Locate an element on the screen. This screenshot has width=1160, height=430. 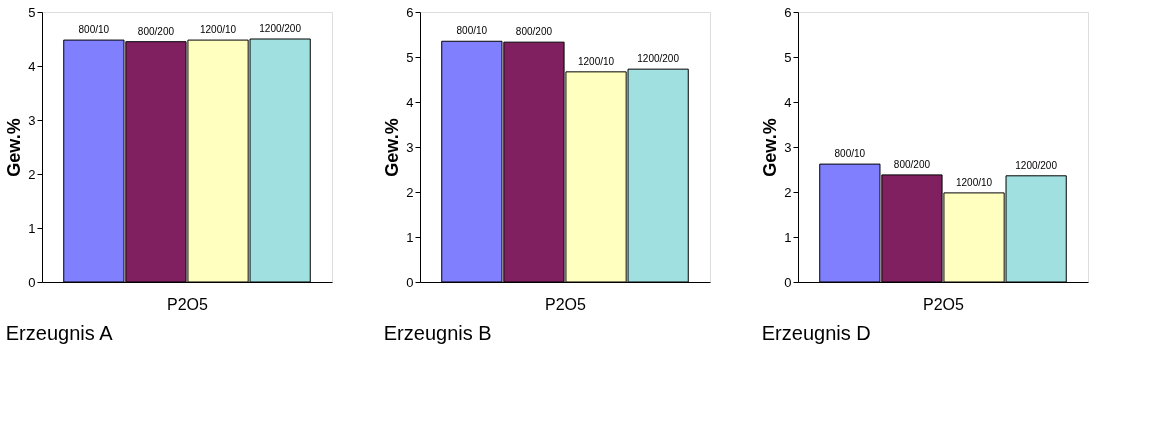
text: Erzeugnis A is located at coordinates (59, 333).